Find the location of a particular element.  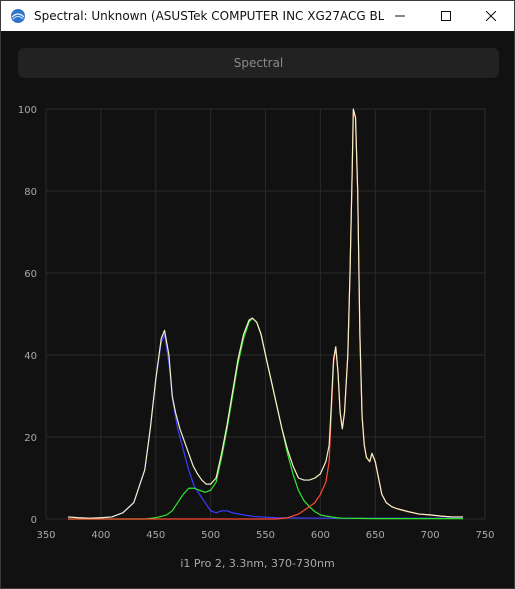

y-tick-label: 20 is located at coordinates (30, 438).